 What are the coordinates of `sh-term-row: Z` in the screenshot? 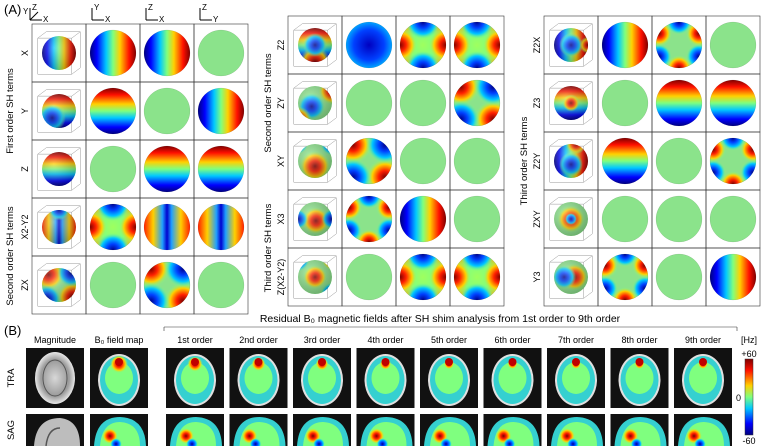 It's located at (134, 169).